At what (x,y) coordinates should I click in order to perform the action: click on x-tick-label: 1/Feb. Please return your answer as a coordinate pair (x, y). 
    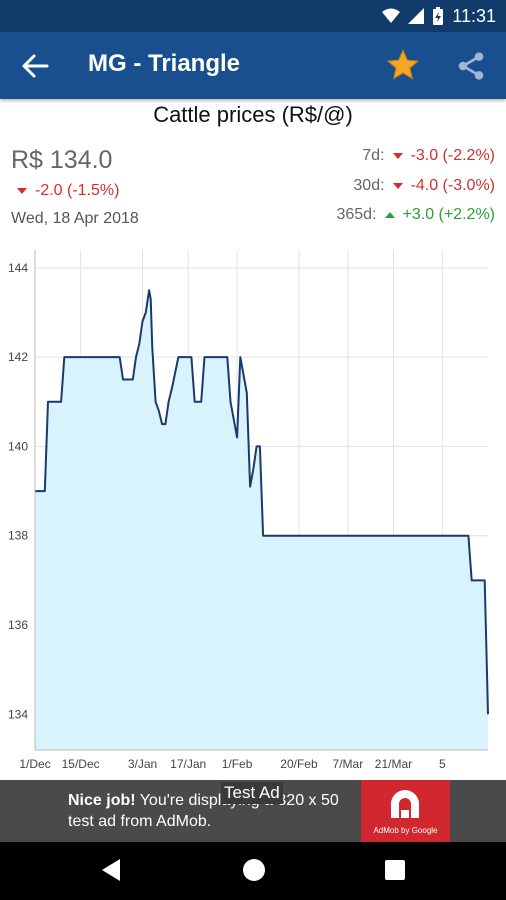
    Looking at the image, I should click on (237, 764).